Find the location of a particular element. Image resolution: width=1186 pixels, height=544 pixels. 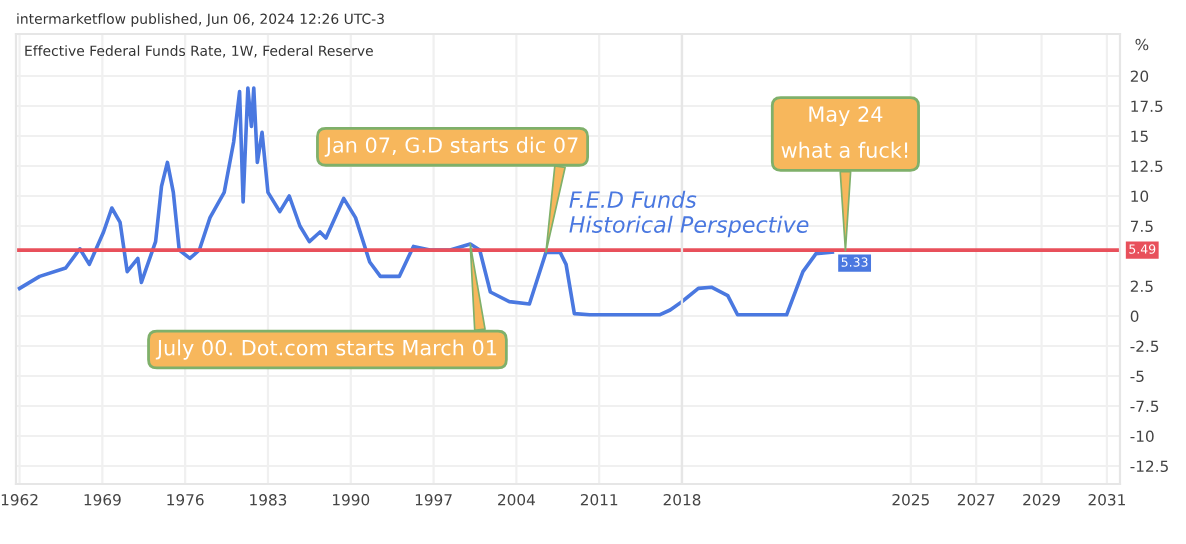

annotation: May 24 what a fuck! is located at coordinates (844, 132).